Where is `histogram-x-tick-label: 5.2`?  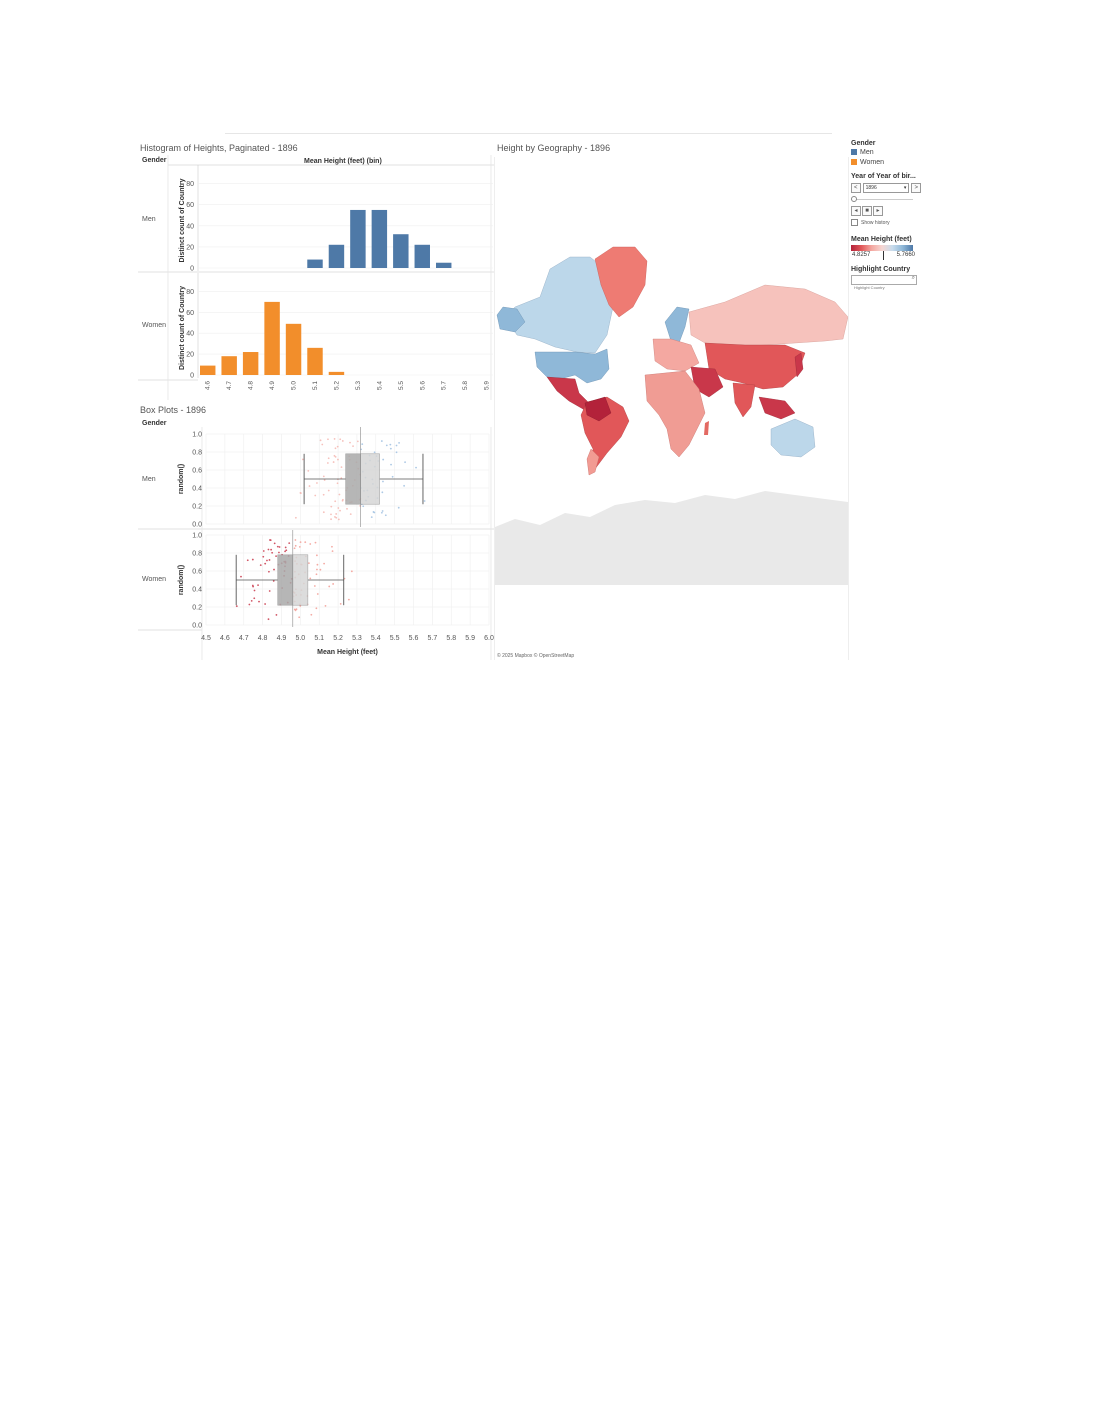
histogram-x-tick-label: 5.2 is located at coordinates (336, 385).